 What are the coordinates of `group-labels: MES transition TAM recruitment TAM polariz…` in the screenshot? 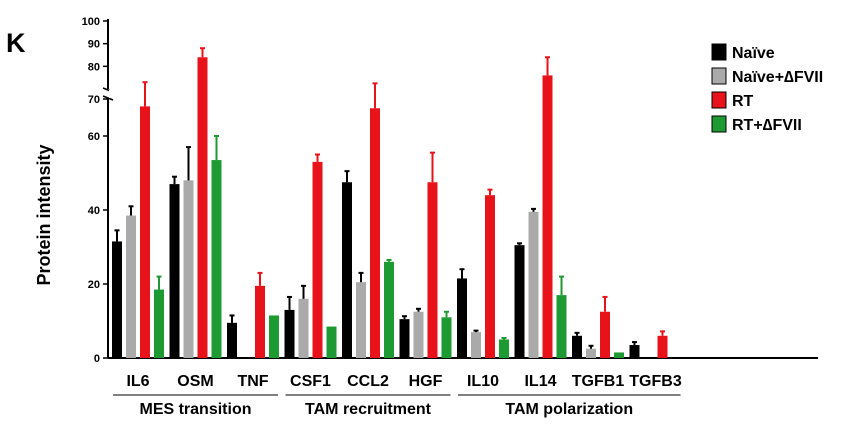 It's located at (397, 406).